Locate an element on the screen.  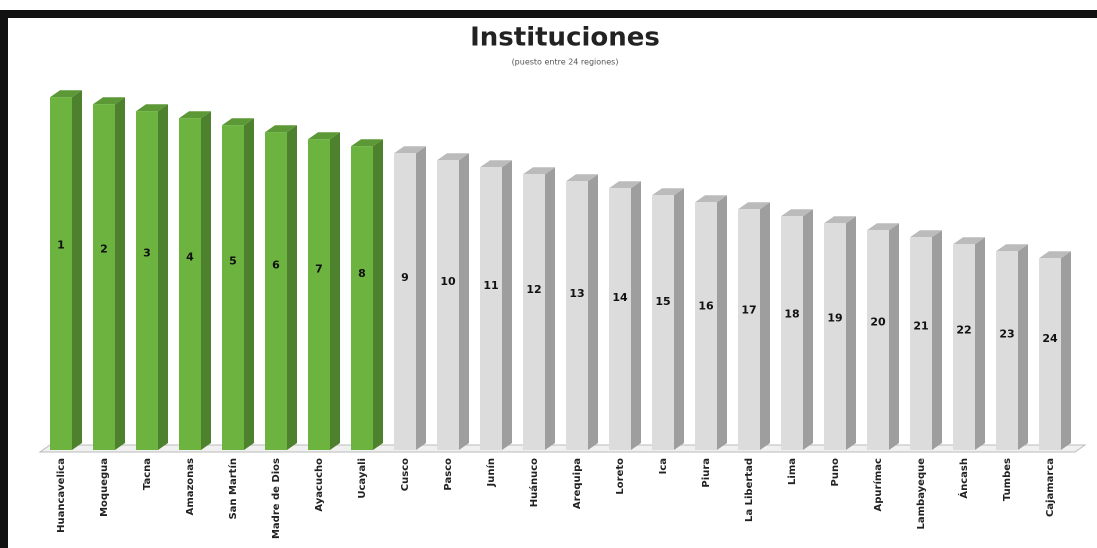
data-label: 12 is located at coordinates (533, 289).